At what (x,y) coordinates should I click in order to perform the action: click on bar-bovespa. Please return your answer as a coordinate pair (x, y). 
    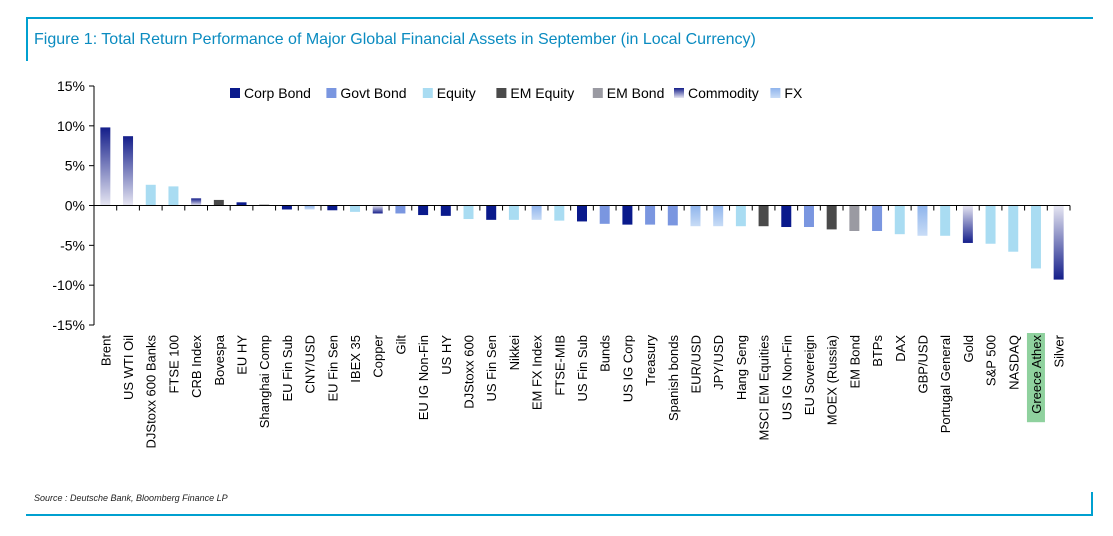
    Looking at the image, I should click on (218, 202).